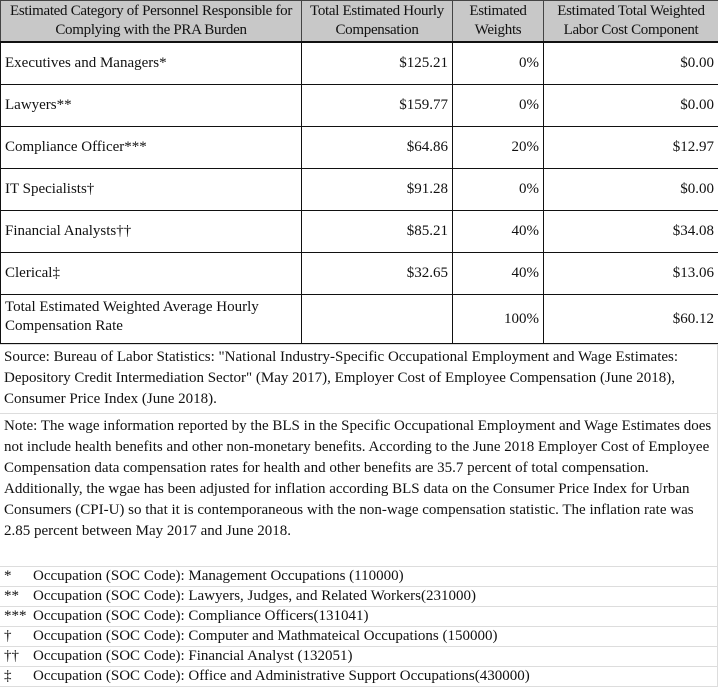 The image size is (718, 696). I want to click on footnote-symbol: ††, so click(11, 656).